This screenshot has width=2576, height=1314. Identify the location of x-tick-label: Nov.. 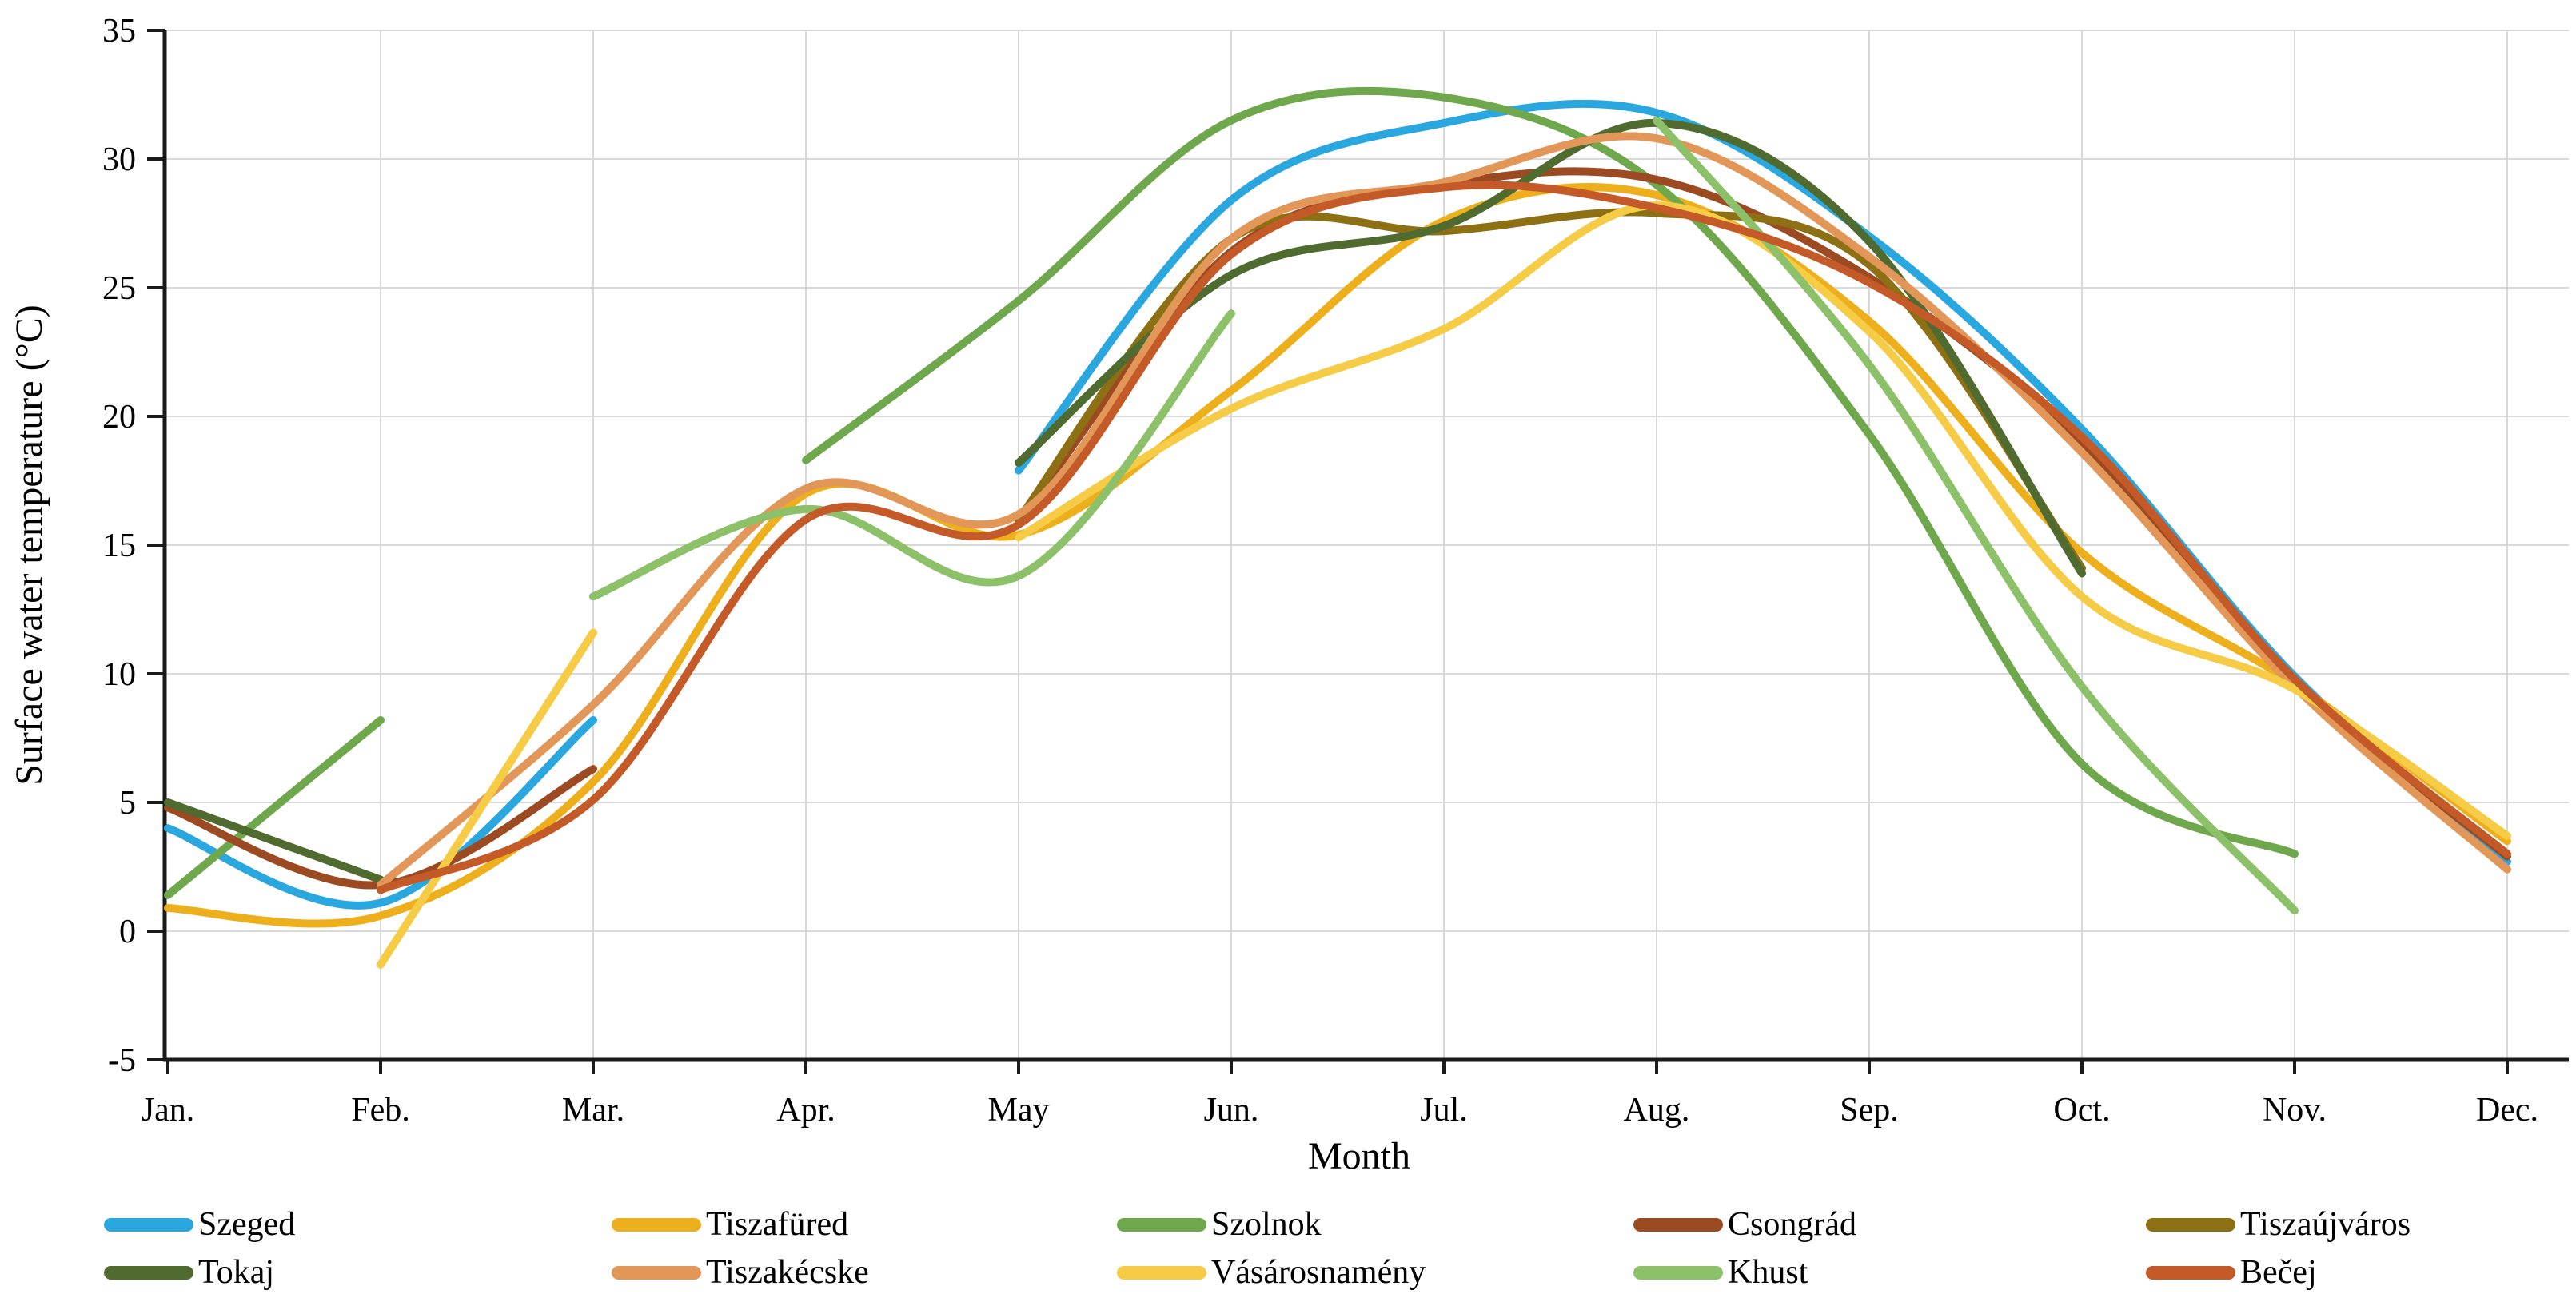
(2295, 1110).